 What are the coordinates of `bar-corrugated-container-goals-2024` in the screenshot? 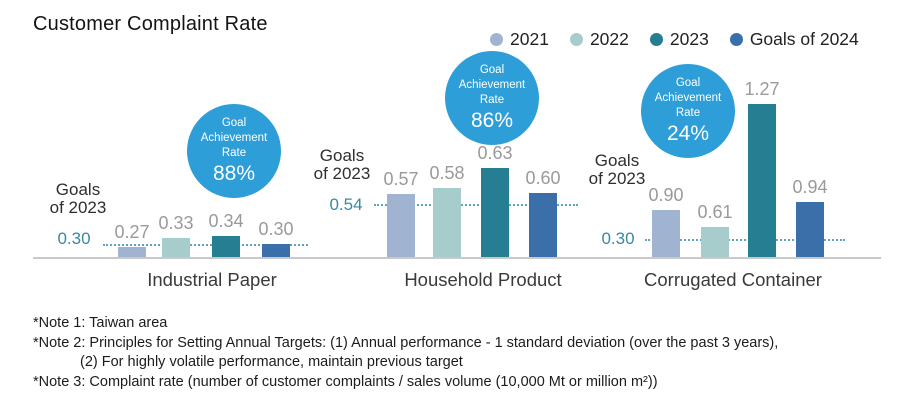 It's located at (810, 230).